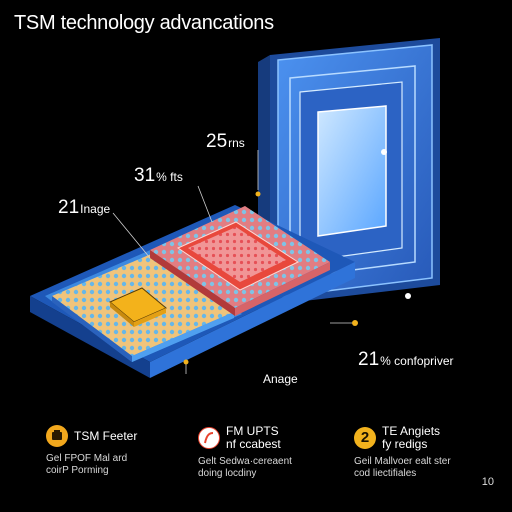 Image resolution: width=512 pixels, height=512 pixels. Describe the element at coordinates (365, 437) in the screenshot. I see `number-icon: 2` at that location.